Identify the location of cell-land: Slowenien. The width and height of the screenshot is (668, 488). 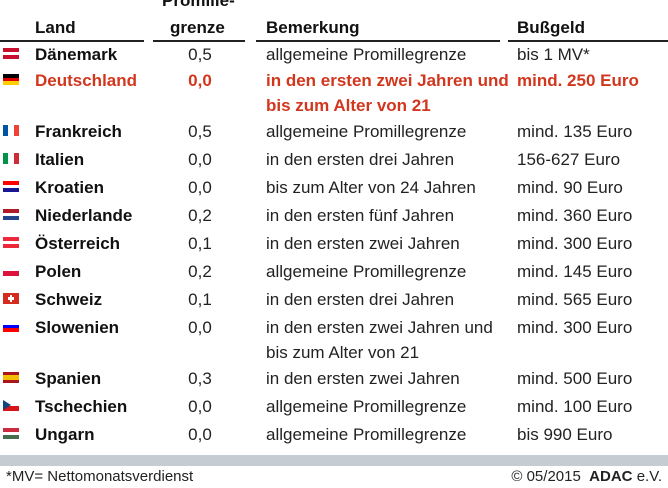
(77, 327).